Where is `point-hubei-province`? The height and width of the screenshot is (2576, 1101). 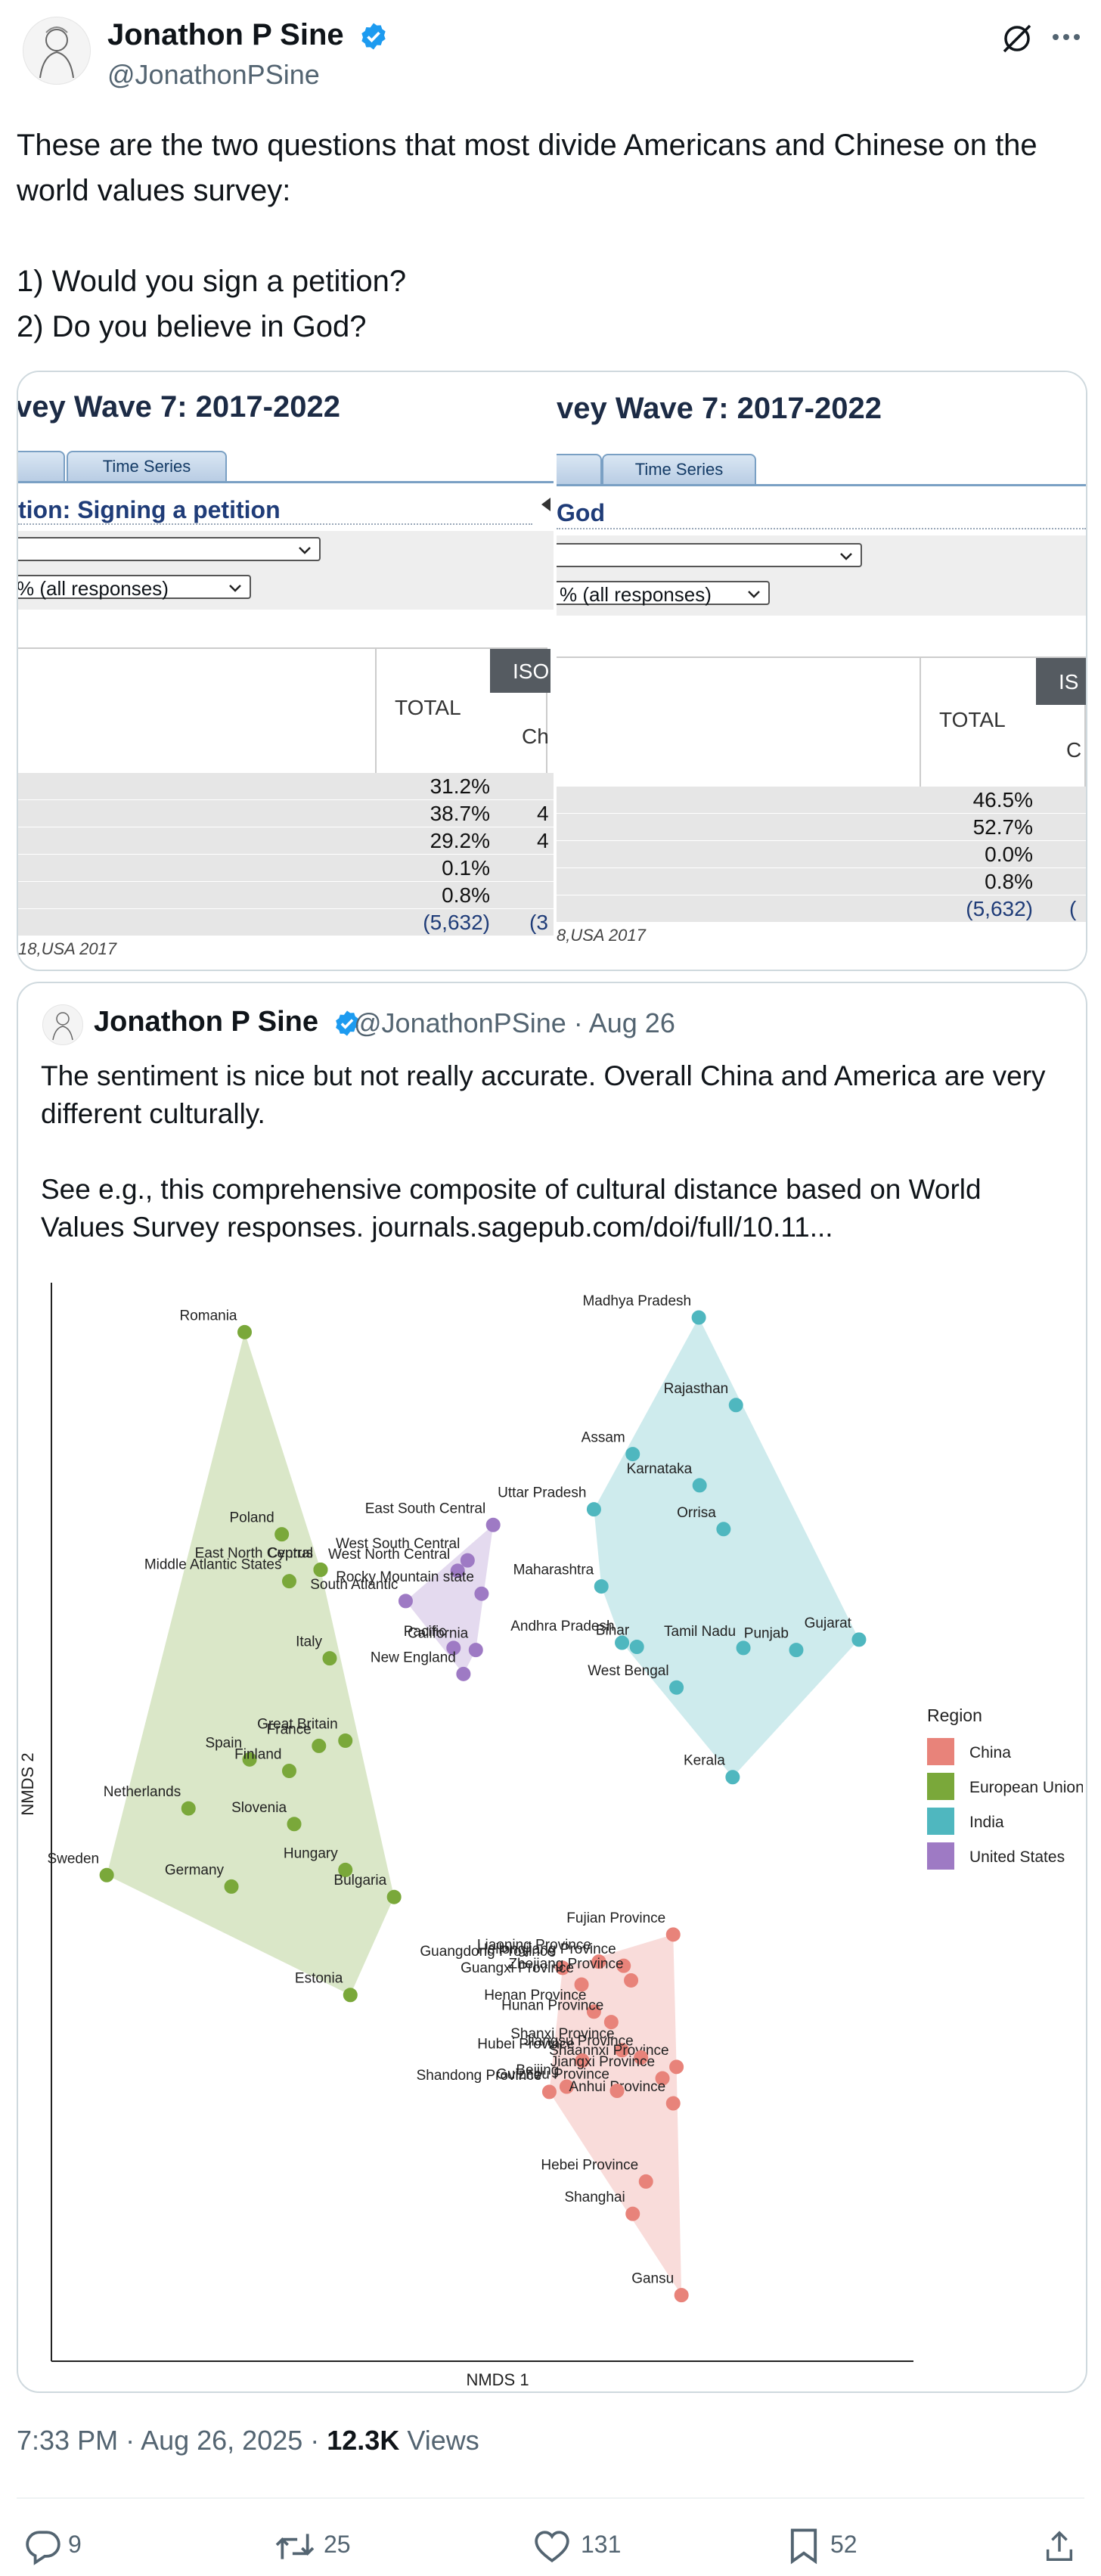 point-hubei-province is located at coordinates (582, 2061).